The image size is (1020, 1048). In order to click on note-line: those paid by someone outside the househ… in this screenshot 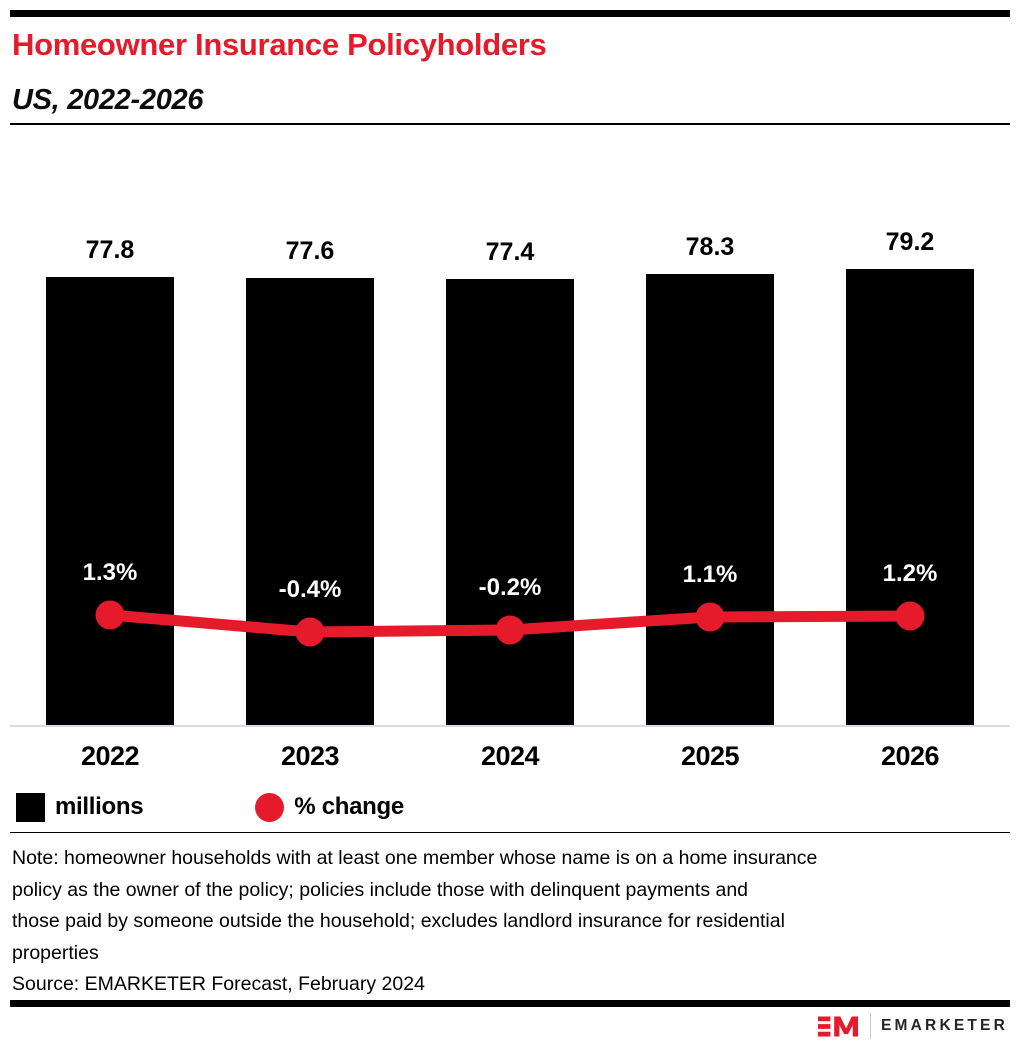, I will do `click(398, 921)`.